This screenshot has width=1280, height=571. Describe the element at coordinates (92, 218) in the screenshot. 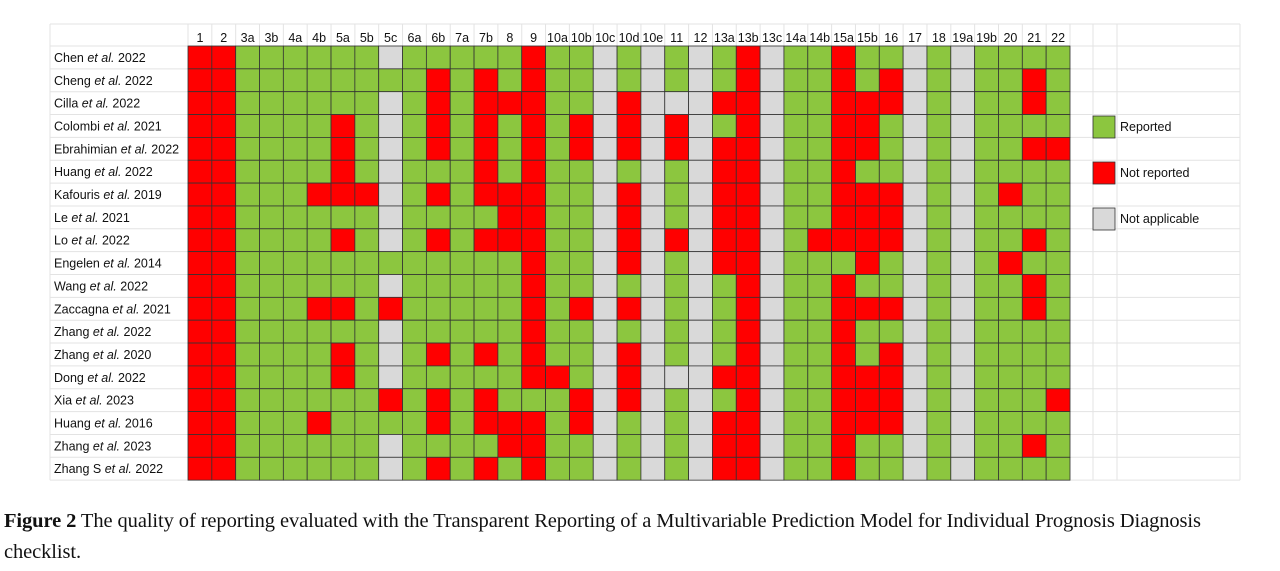

I see `row-label: Le et al. 2021` at that location.